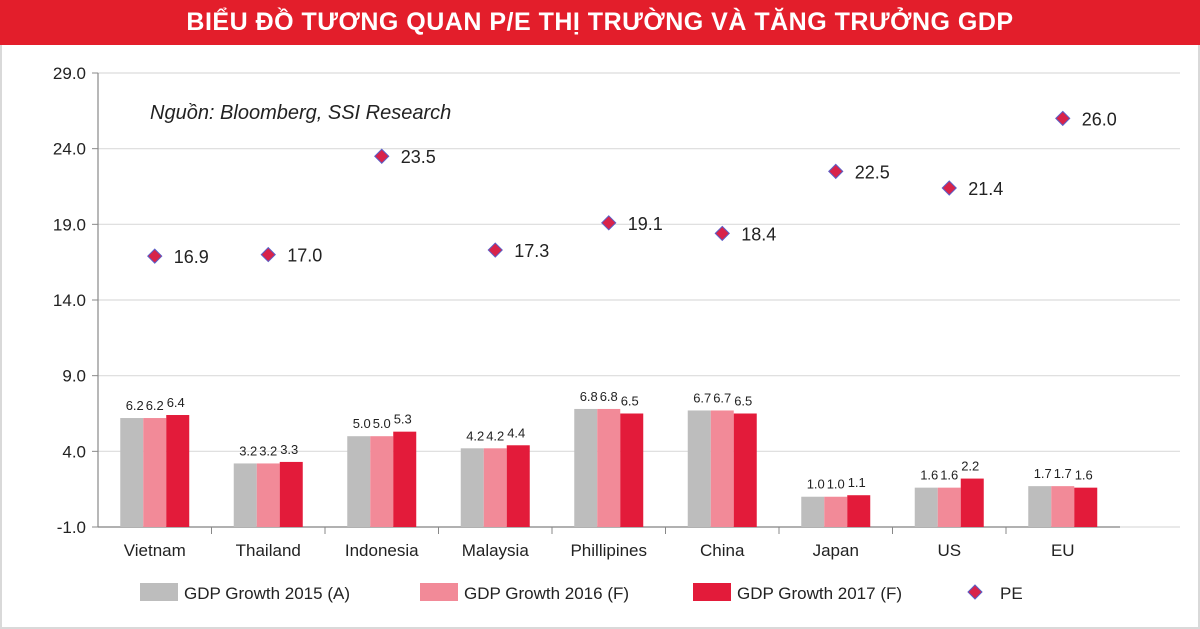 The image size is (1200, 629). What do you see at coordinates (382, 550) in the screenshot?
I see `x-tick-label: Indonesia` at bounding box center [382, 550].